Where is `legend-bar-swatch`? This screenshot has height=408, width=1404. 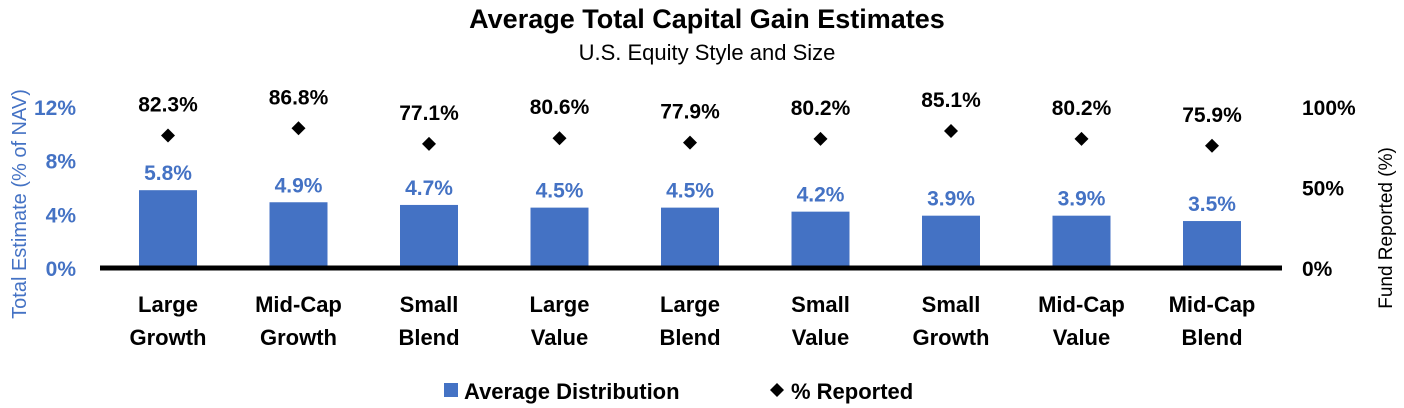
legend-bar-swatch is located at coordinates (451, 390).